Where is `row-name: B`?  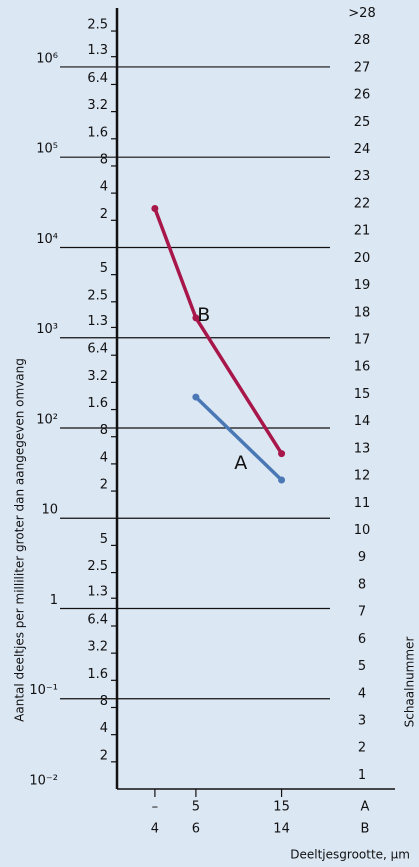 row-name: B is located at coordinates (365, 829).